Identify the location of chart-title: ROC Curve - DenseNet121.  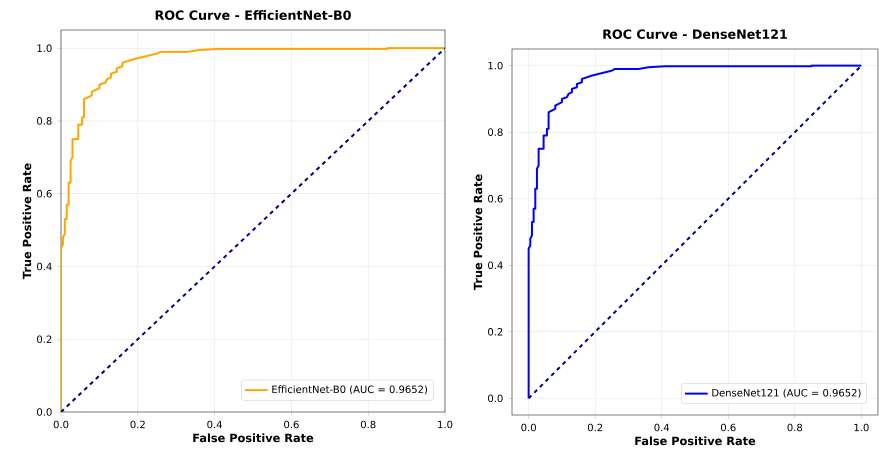
(695, 34).